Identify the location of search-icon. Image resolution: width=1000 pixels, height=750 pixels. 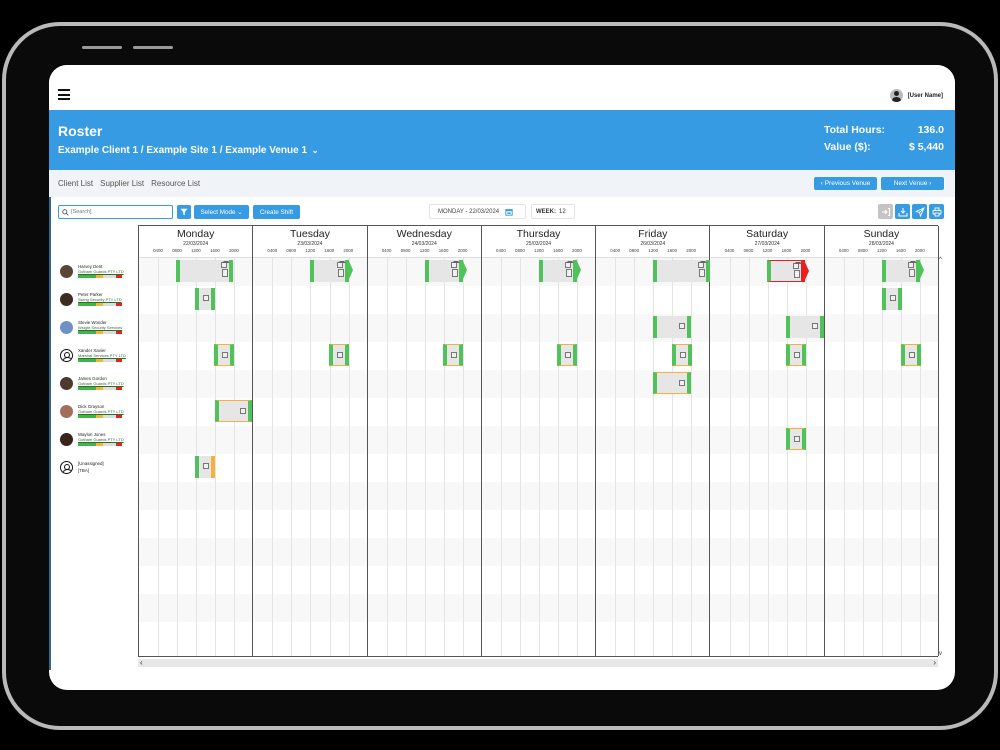
(65, 212).